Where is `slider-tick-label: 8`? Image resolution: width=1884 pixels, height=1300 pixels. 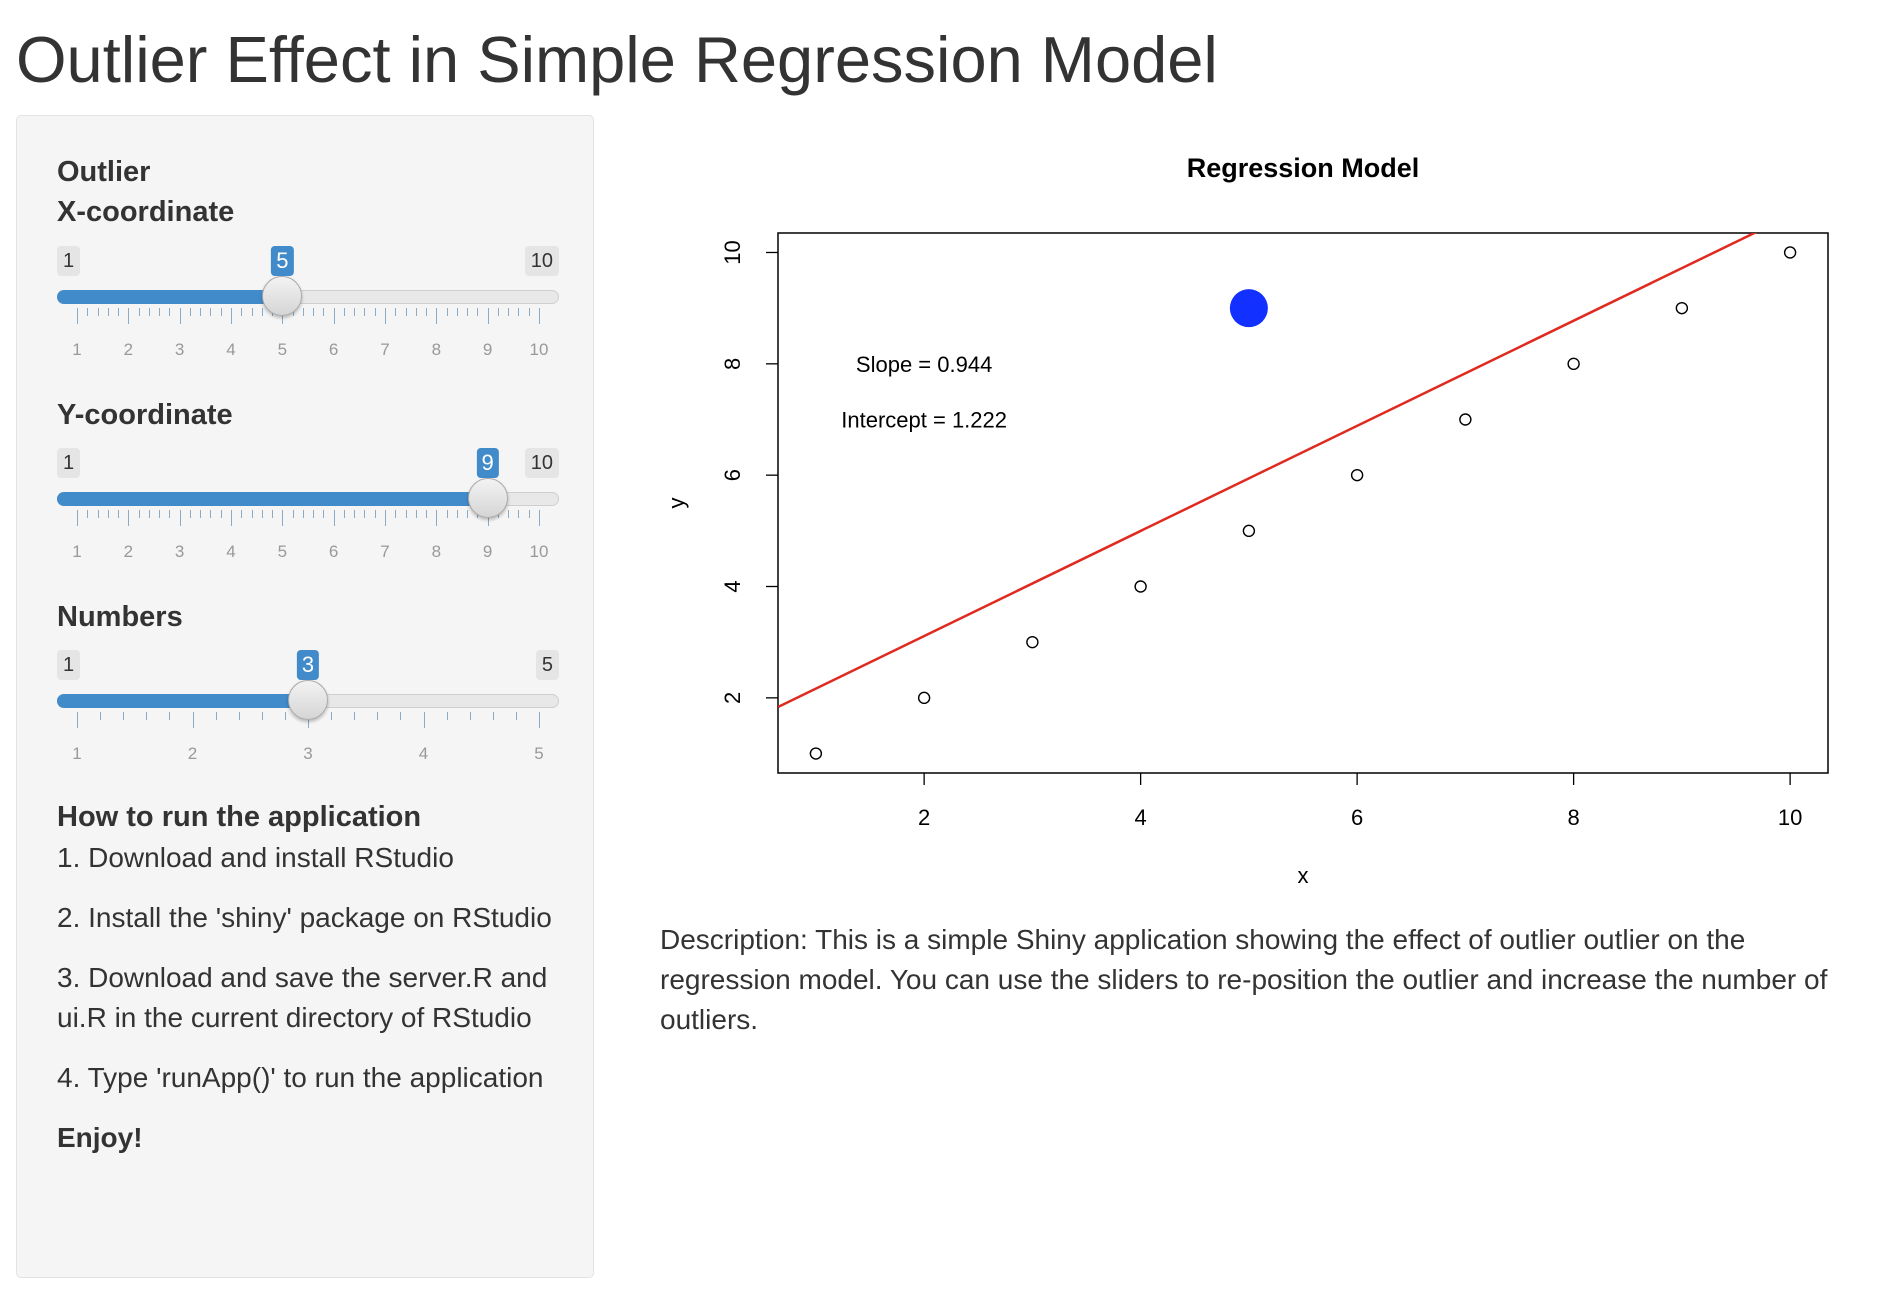 slider-tick-label: 8 is located at coordinates (436, 349).